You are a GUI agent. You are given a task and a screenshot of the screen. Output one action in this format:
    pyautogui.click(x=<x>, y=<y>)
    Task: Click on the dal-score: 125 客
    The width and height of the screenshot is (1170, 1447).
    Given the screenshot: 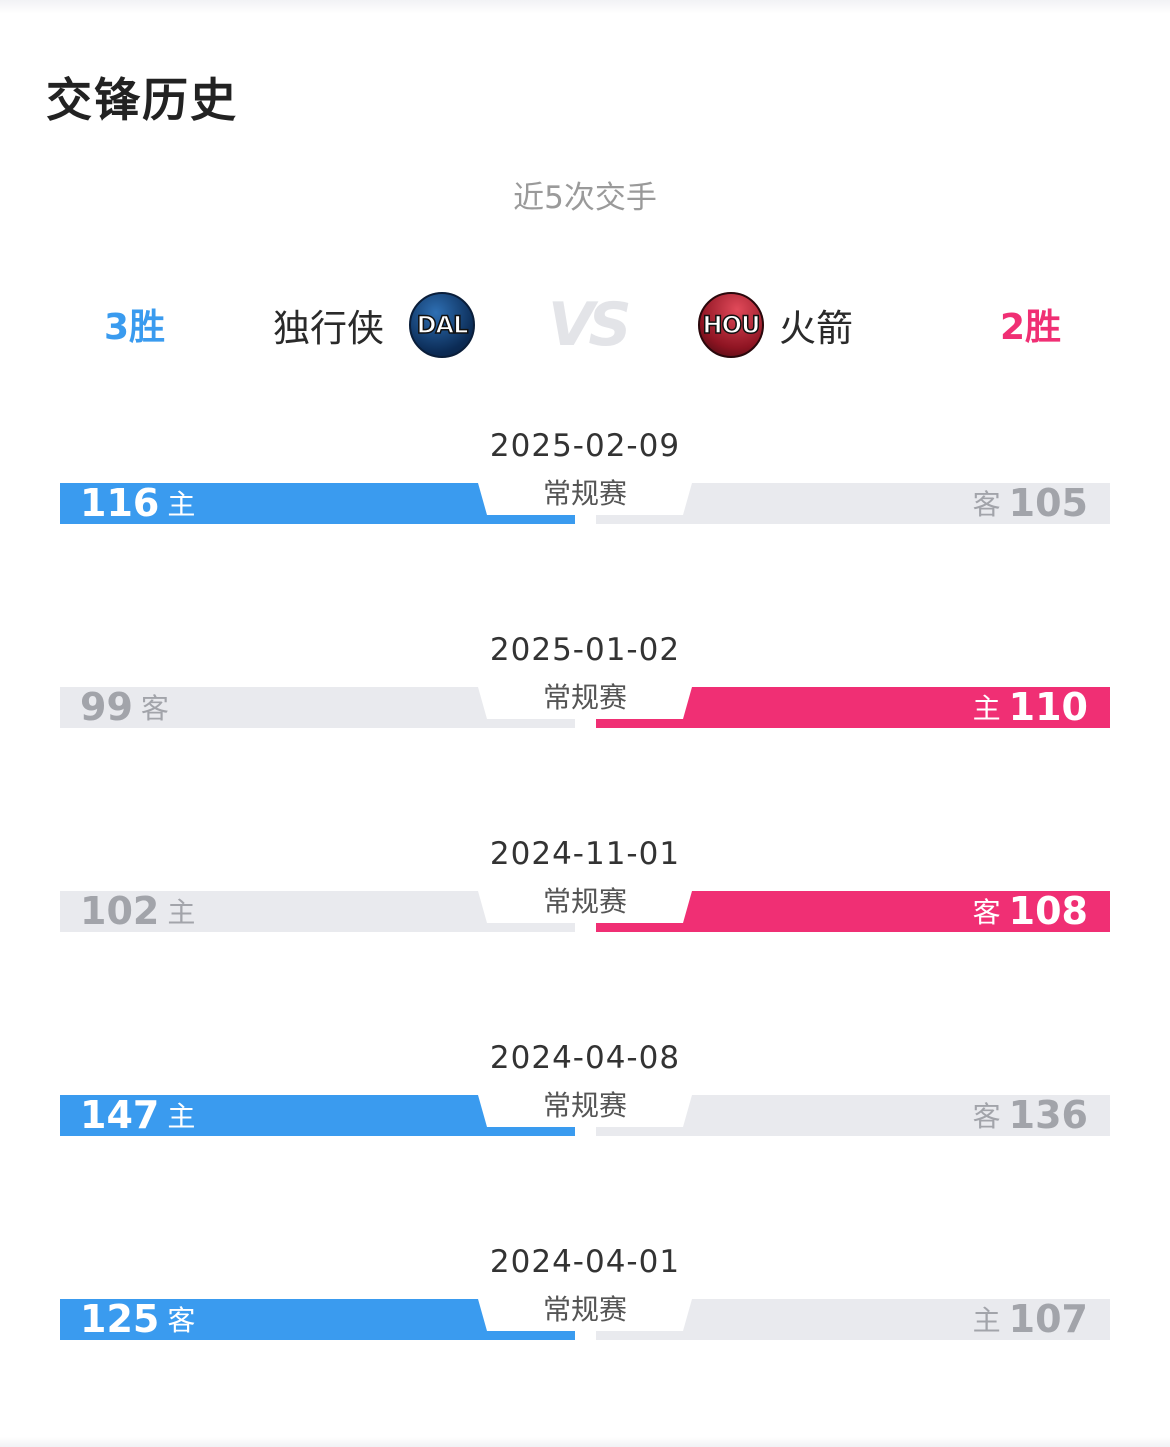 What is the action you would take?
    pyautogui.click(x=141, y=1320)
    